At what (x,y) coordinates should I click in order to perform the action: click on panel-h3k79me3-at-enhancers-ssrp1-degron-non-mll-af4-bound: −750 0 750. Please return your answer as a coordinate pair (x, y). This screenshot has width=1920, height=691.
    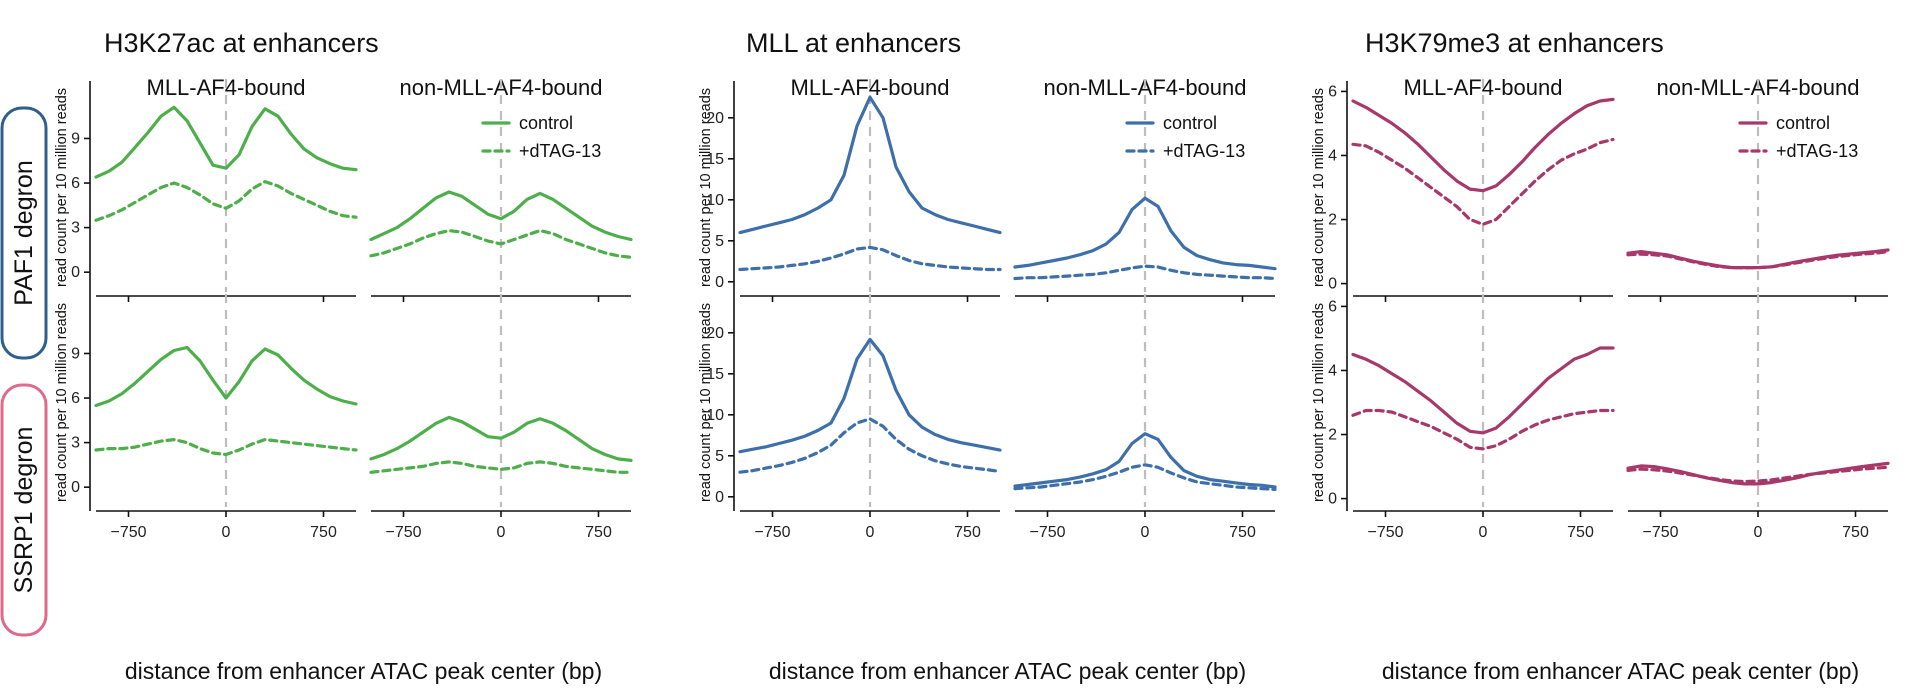
    Looking at the image, I should click on (1758, 417).